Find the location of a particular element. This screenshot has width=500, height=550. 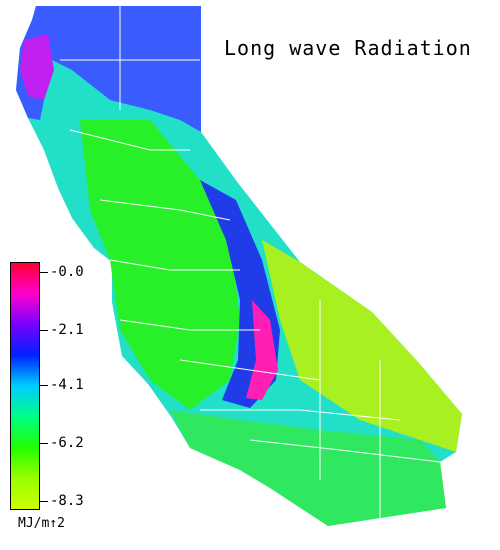

north-coast-patch is located at coordinates (37, 67).